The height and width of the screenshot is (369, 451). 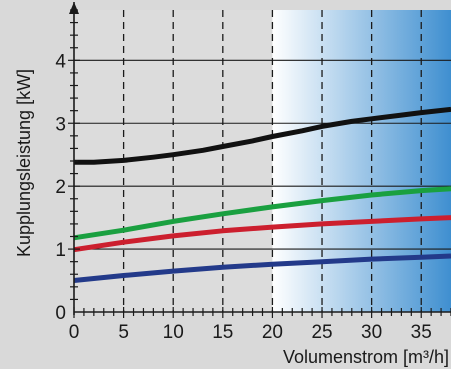 What do you see at coordinates (321, 332) in the screenshot?
I see `x-tick-label: 25` at bounding box center [321, 332].